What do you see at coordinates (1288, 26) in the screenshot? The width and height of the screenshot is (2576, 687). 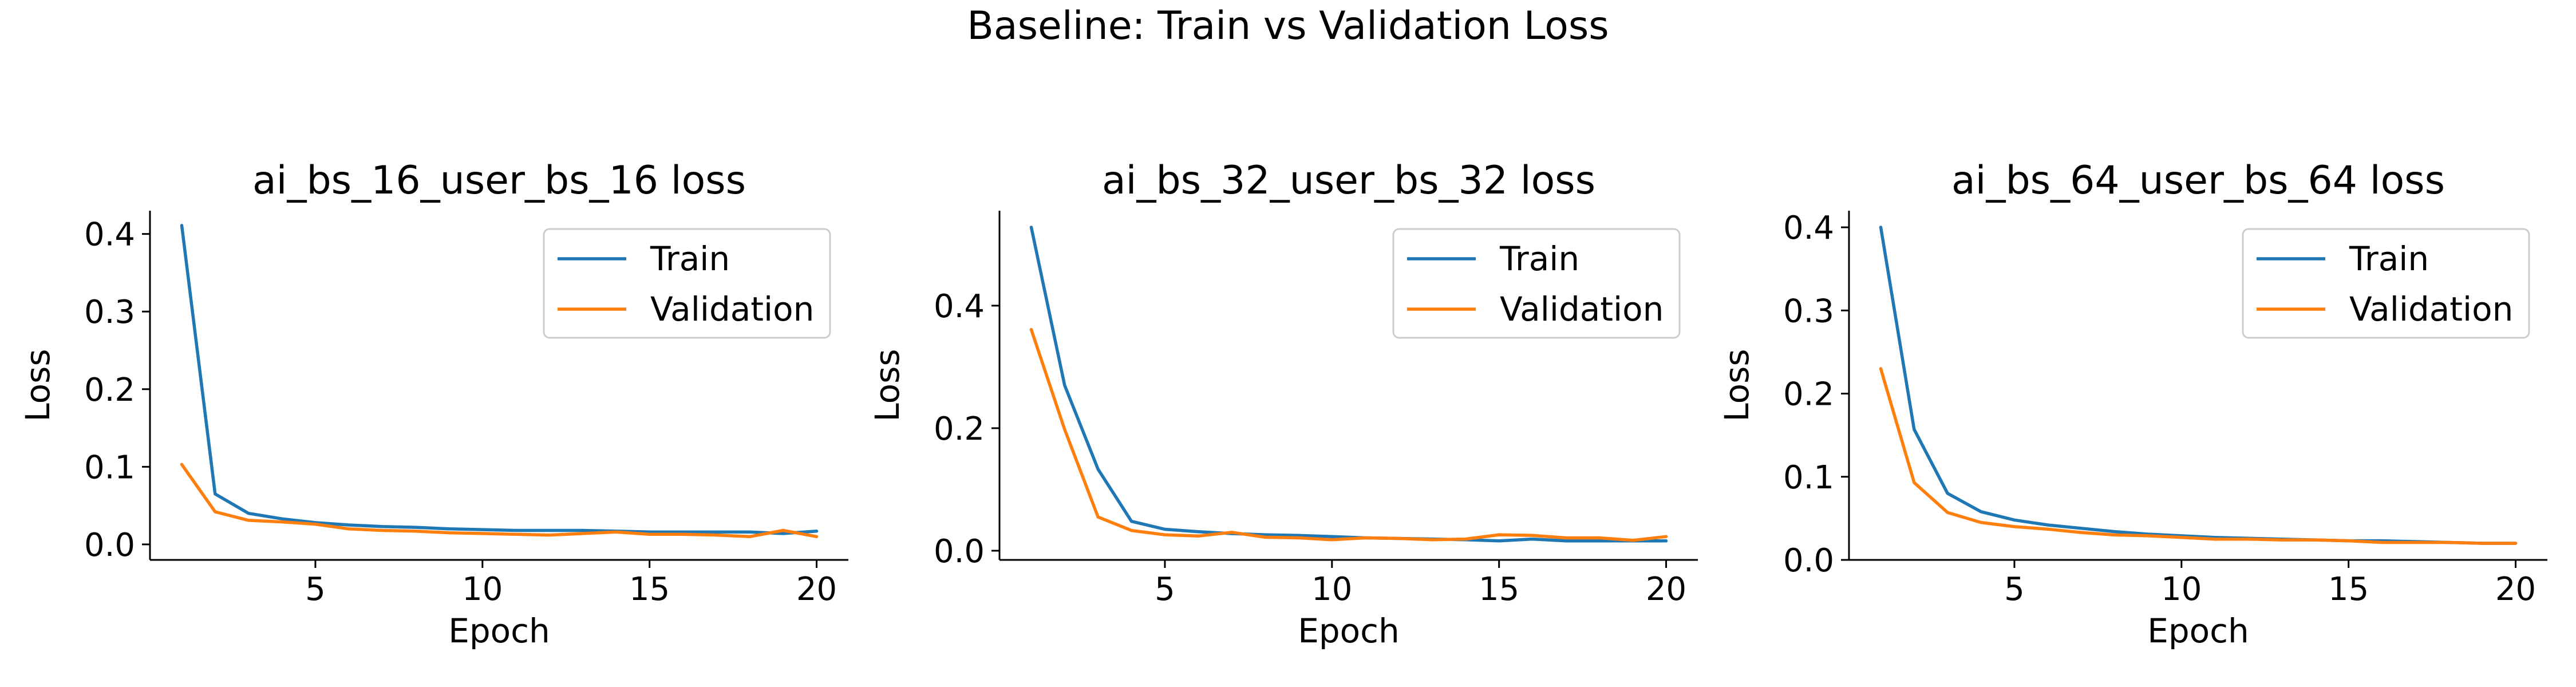 I see `figure-title: Baseline: Train vs Validation Loss` at bounding box center [1288, 26].